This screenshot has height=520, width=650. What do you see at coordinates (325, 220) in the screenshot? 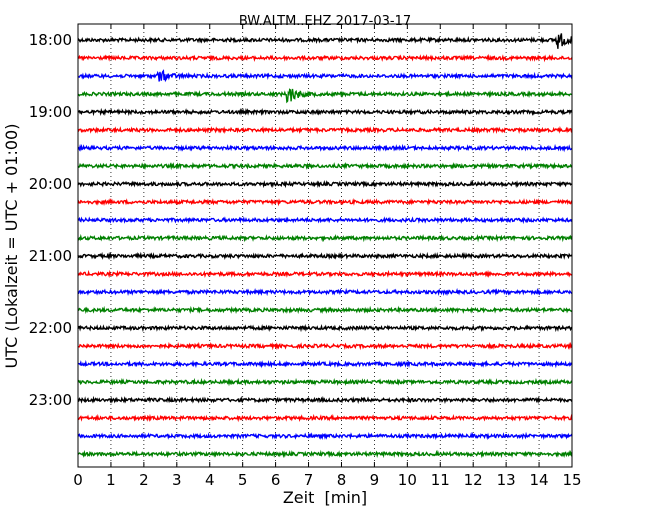
I see `trace-line-2030` at bounding box center [325, 220].